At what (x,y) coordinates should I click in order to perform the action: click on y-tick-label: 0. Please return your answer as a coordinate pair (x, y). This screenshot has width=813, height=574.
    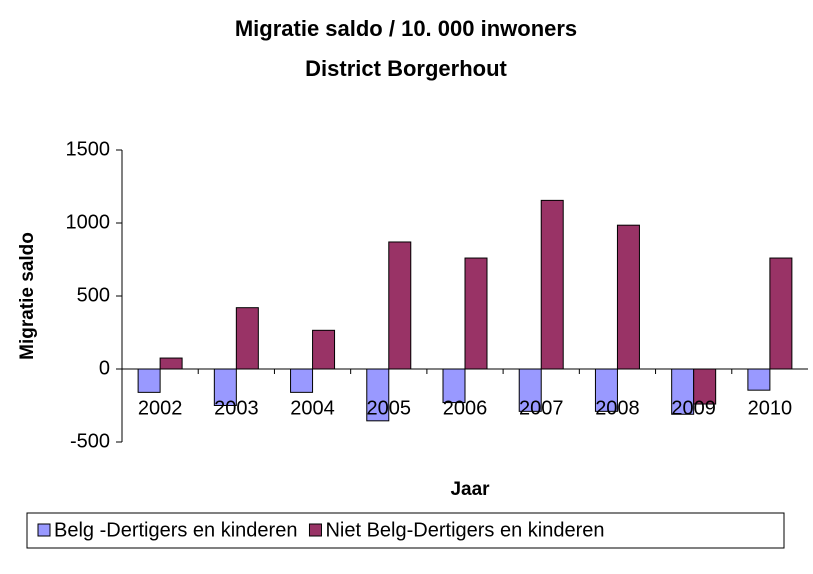
    Looking at the image, I should click on (104, 368).